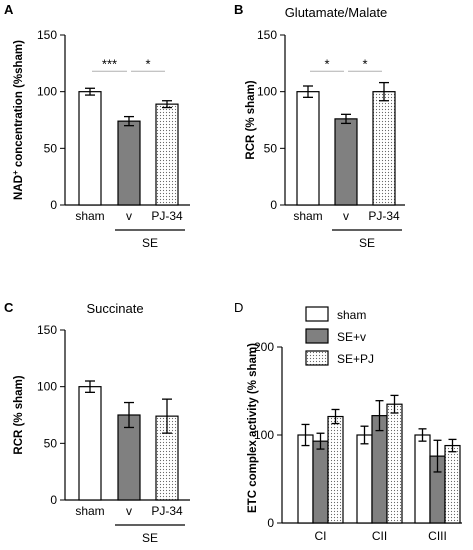 This screenshot has height=550, width=473. Describe the element at coordinates (267, 35) in the screenshot. I see `panel-b-y-tick-label: 150` at that location.